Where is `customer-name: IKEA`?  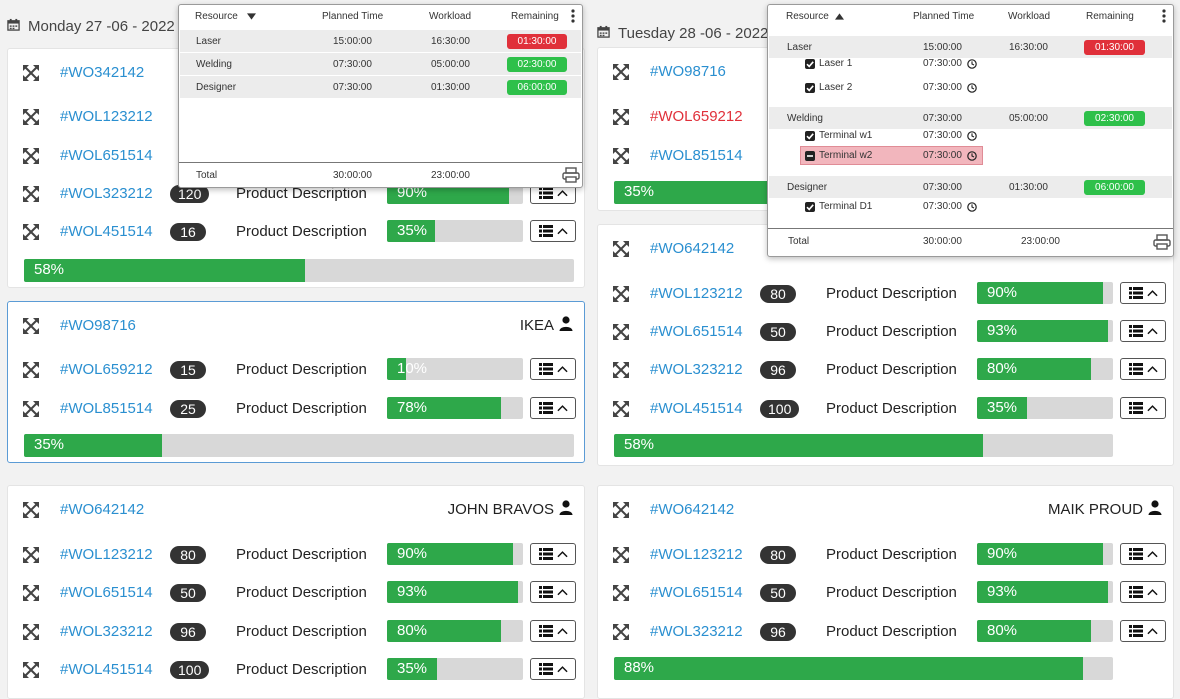 customer-name: IKEA is located at coordinates (546, 325).